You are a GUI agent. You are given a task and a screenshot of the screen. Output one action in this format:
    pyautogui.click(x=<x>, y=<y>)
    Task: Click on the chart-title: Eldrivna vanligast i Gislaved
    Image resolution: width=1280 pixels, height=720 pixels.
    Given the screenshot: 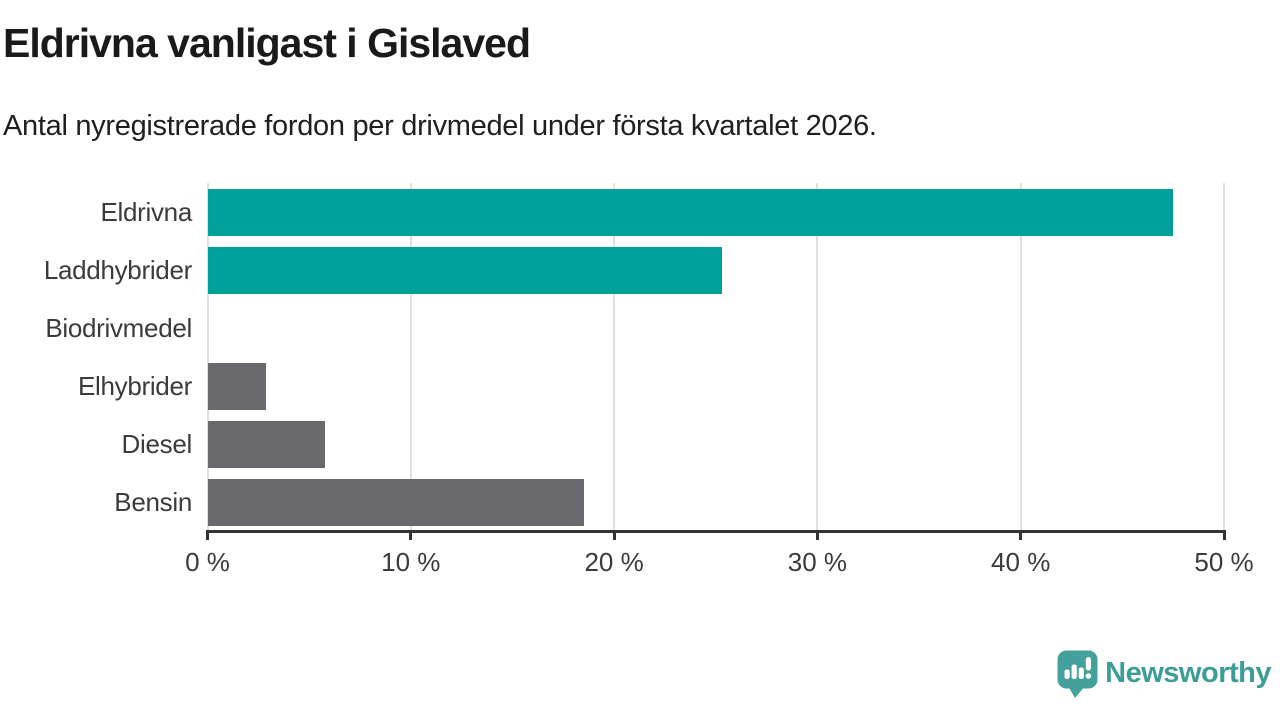 What is the action you would take?
    pyautogui.click(x=267, y=43)
    